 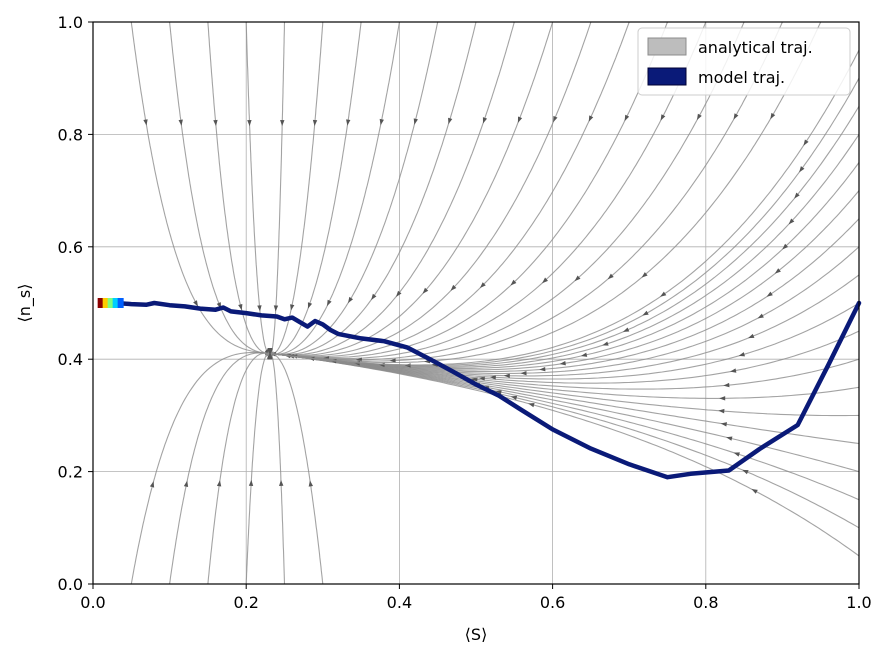 What do you see at coordinates (755, 47) in the screenshot?
I see `legend-label-analytical: analytical traj.` at bounding box center [755, 47].